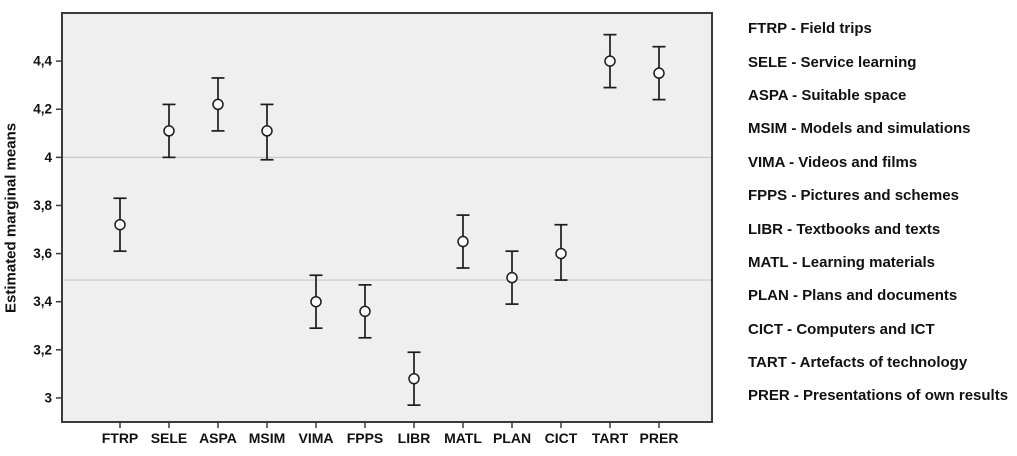 The height and width of the screenshot is (456, 1017). Describe the element at coordinates (859, 129) in the screenshot. I see `legend-item-msim: MSIM - Models and simulations` at that location.